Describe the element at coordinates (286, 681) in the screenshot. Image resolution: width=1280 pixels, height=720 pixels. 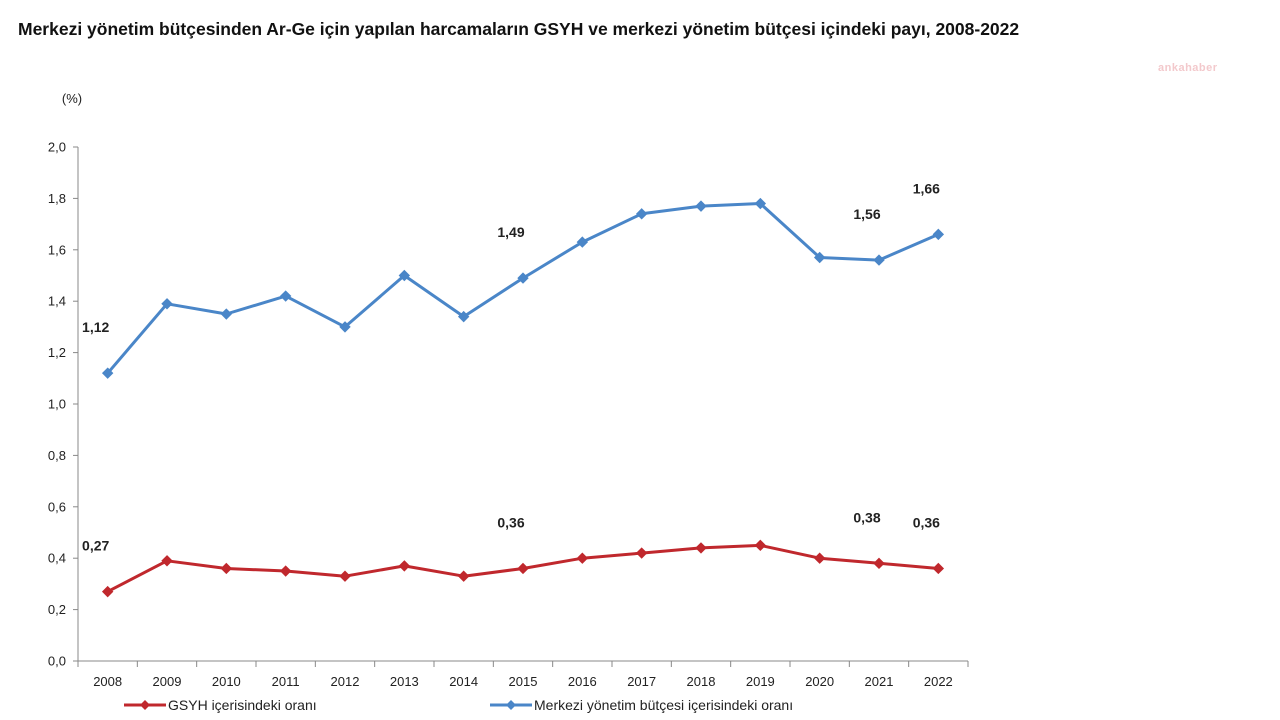
I see `x-tick-label: 2011` at that location.